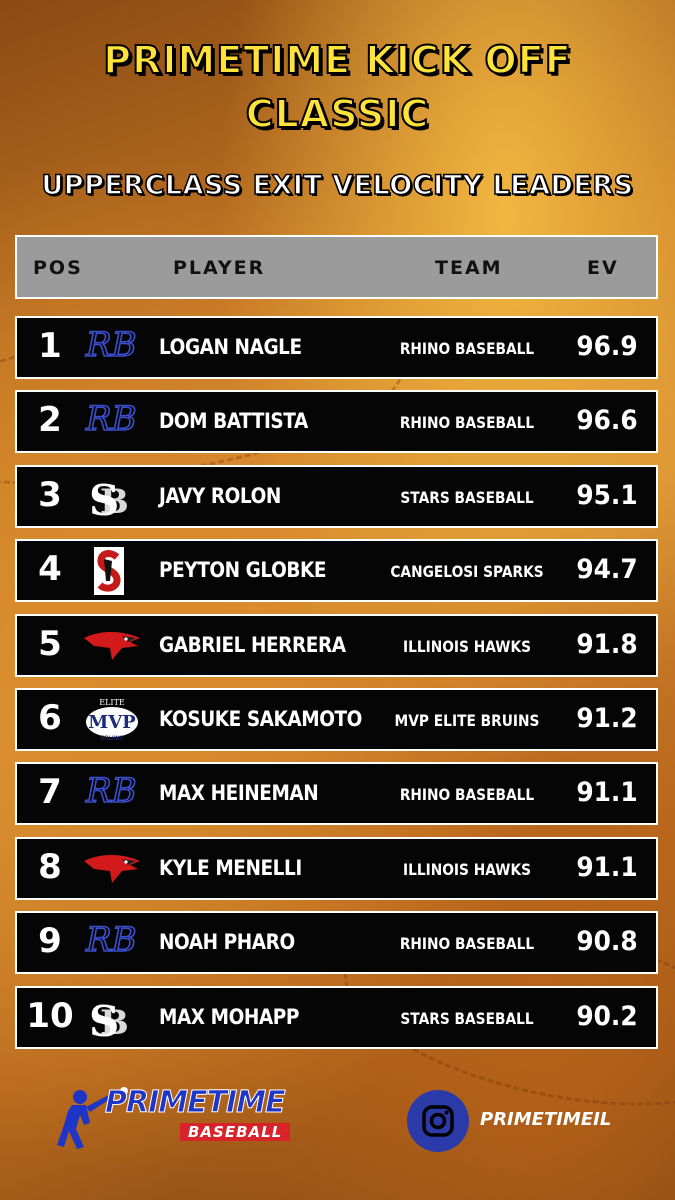  I want to click on row-position: 7, so click(50, 792).